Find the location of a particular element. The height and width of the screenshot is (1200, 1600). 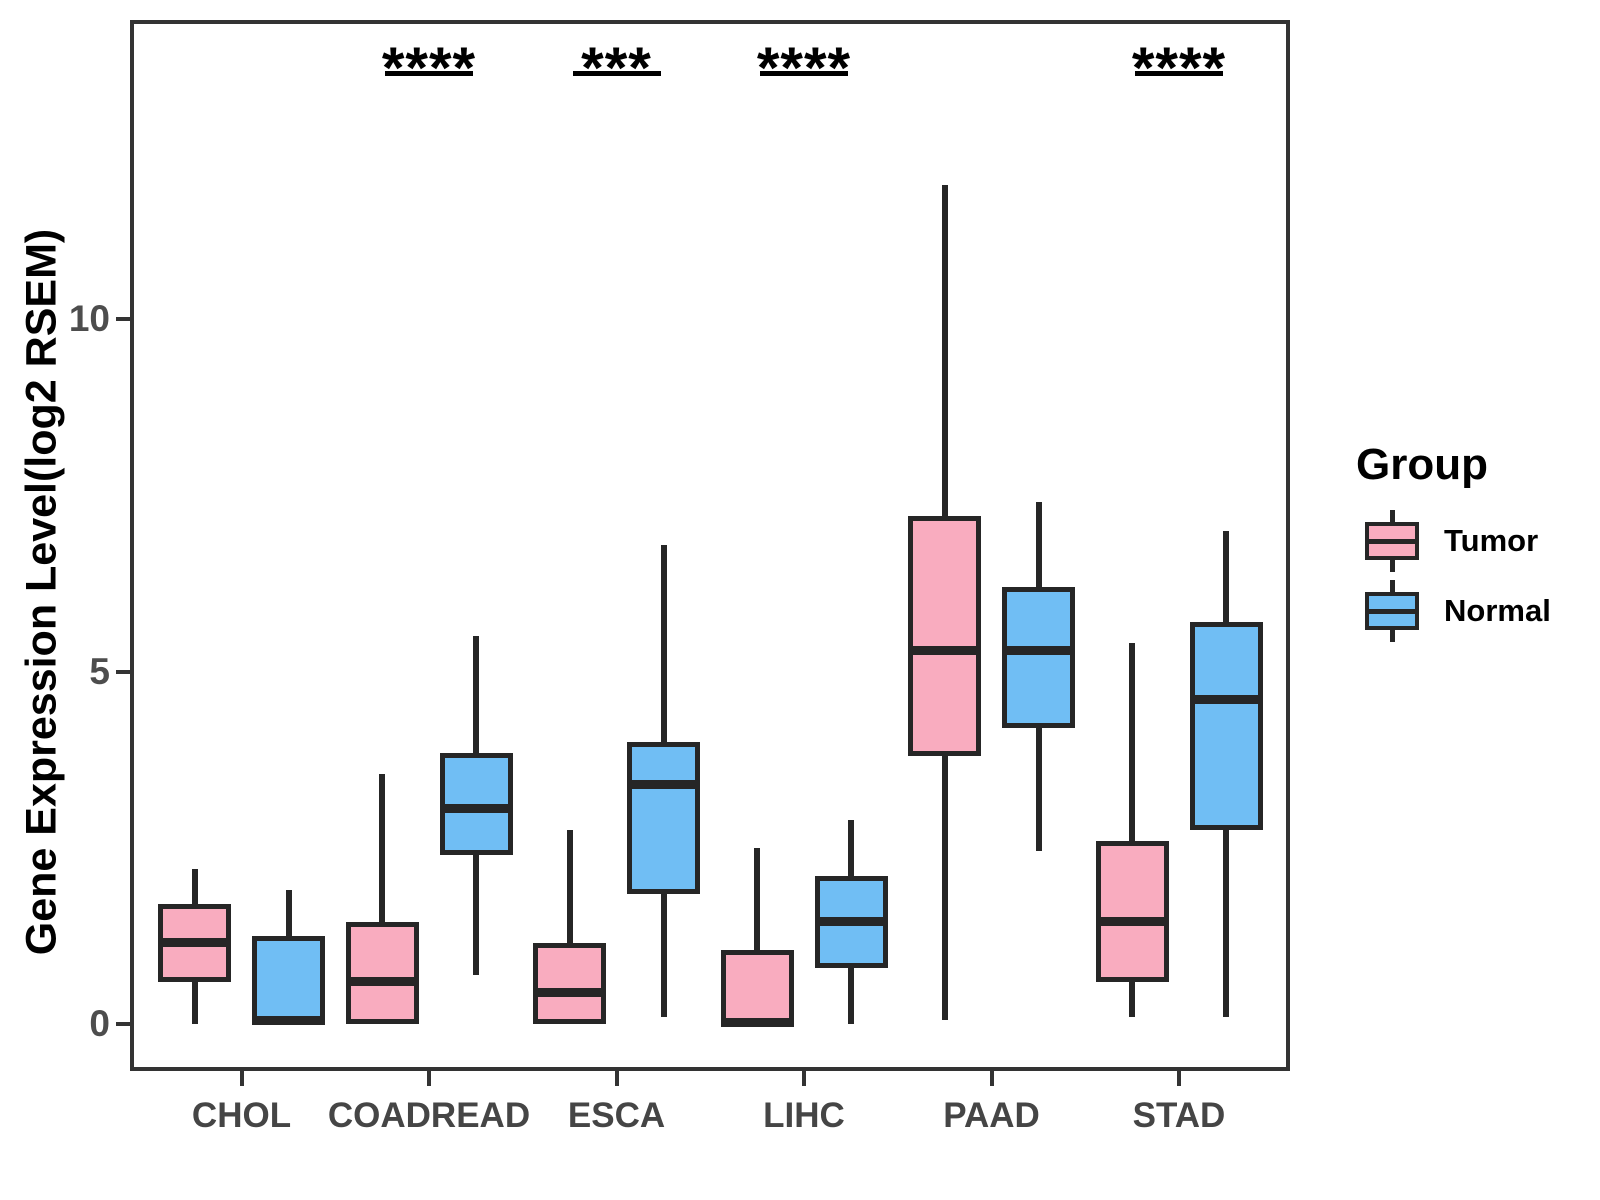

box-normal-CHOL is located at coordinates (288, 979).